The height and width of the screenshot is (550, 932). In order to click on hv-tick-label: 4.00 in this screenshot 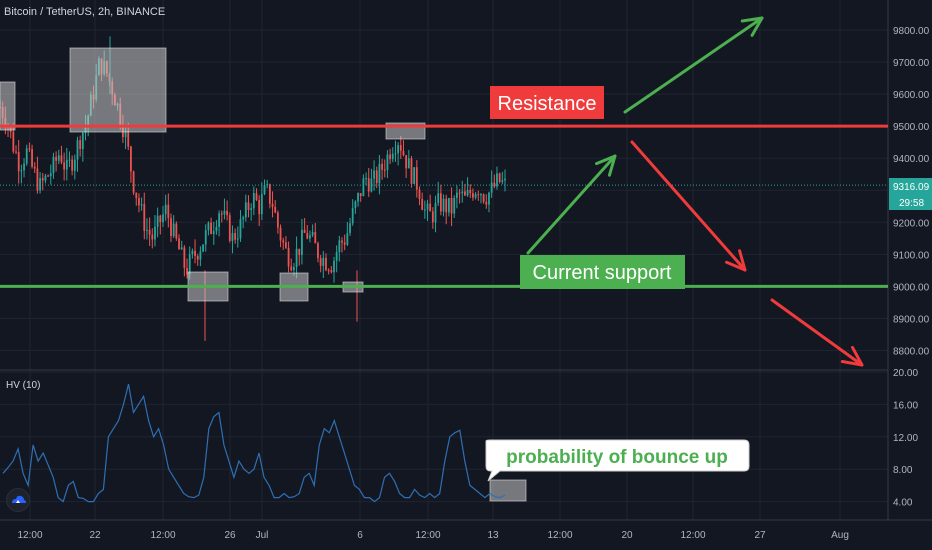, I will do `click(903, 503)`.